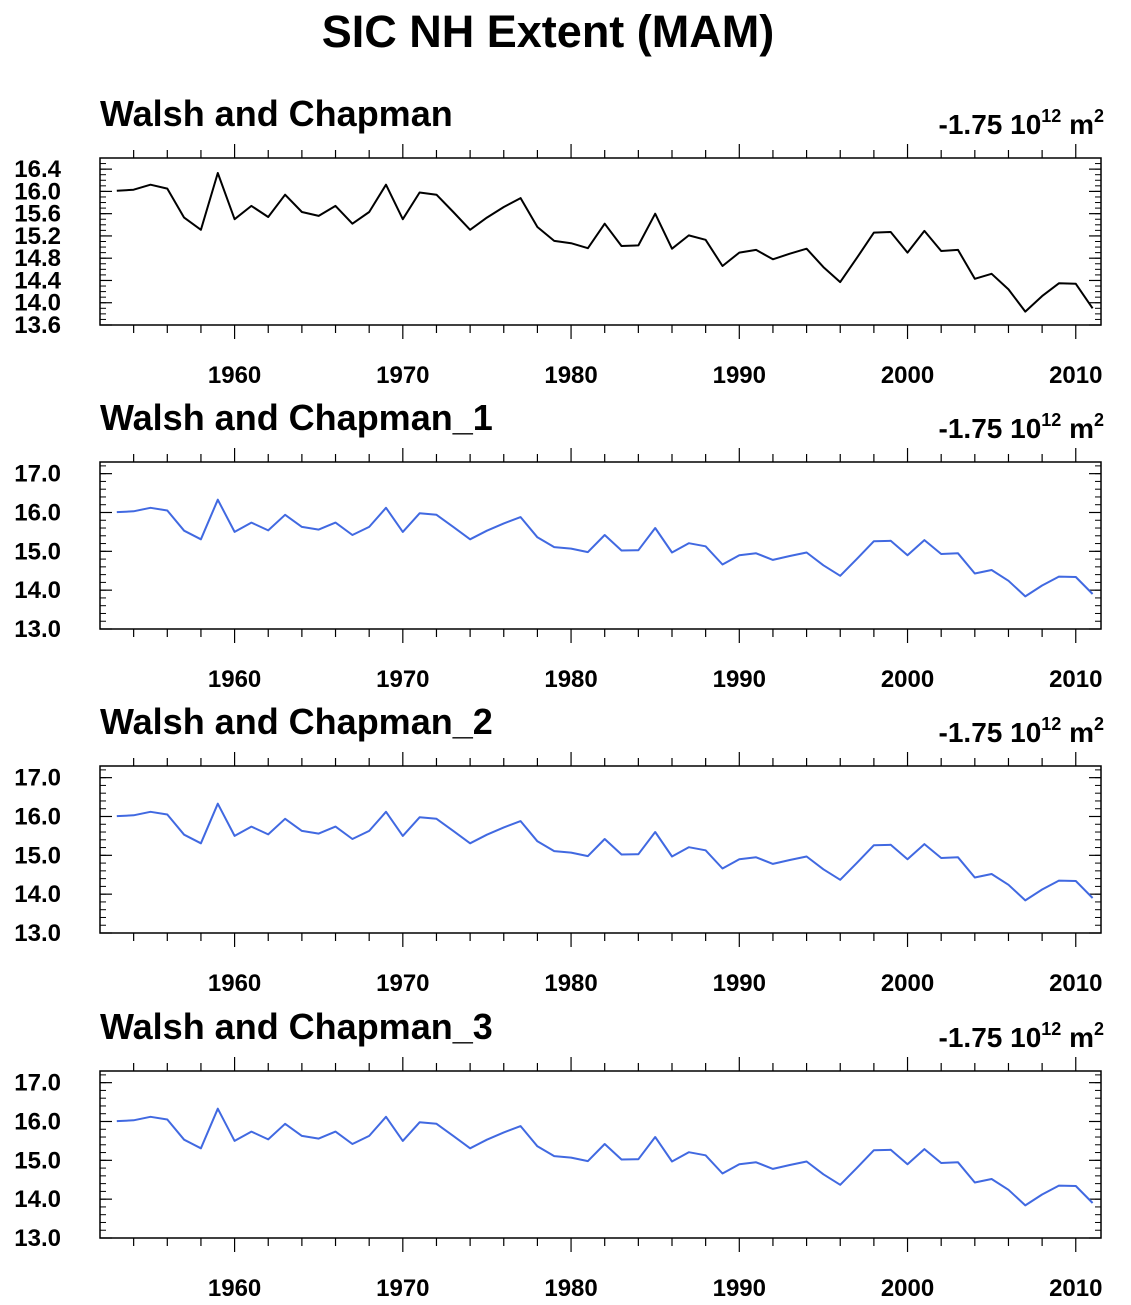  What do you see at coordinates (548, 31) in the screenshot?
I see `figure-title: SIC NH Extent (MAM)` at bounding box center [548, 31].